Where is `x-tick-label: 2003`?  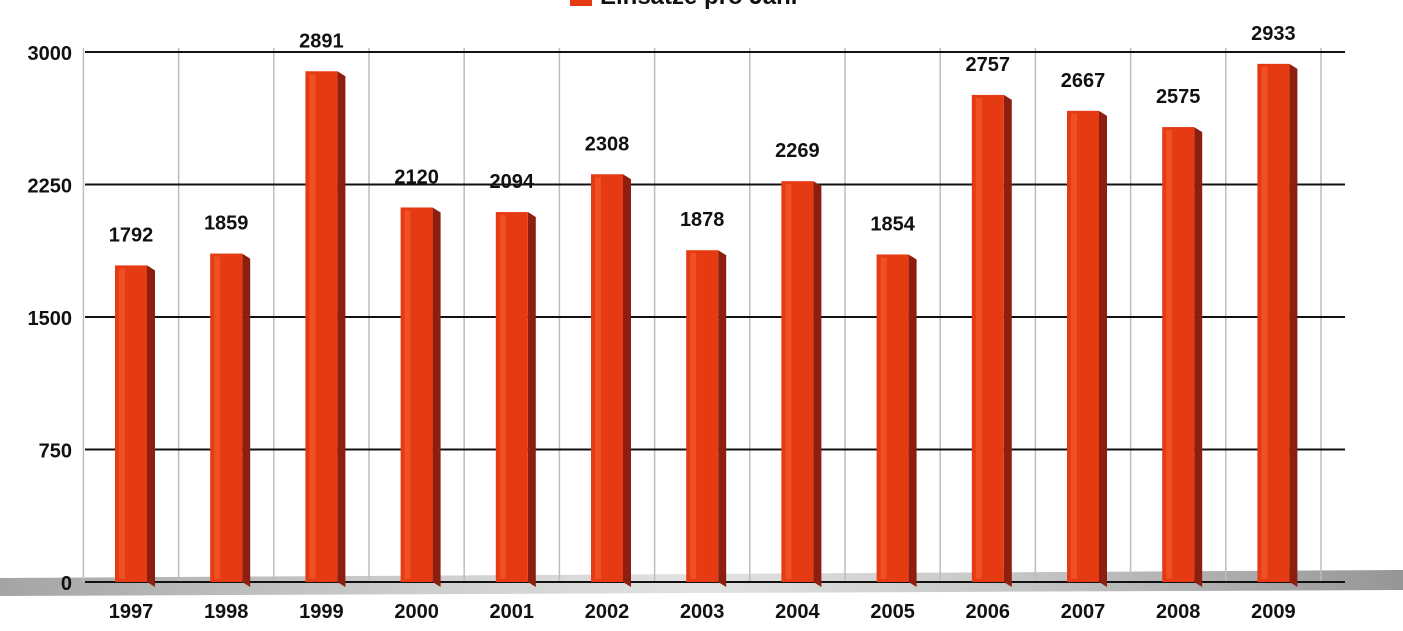 x-tick-label: 2003 is located at coordinates (702, 612).